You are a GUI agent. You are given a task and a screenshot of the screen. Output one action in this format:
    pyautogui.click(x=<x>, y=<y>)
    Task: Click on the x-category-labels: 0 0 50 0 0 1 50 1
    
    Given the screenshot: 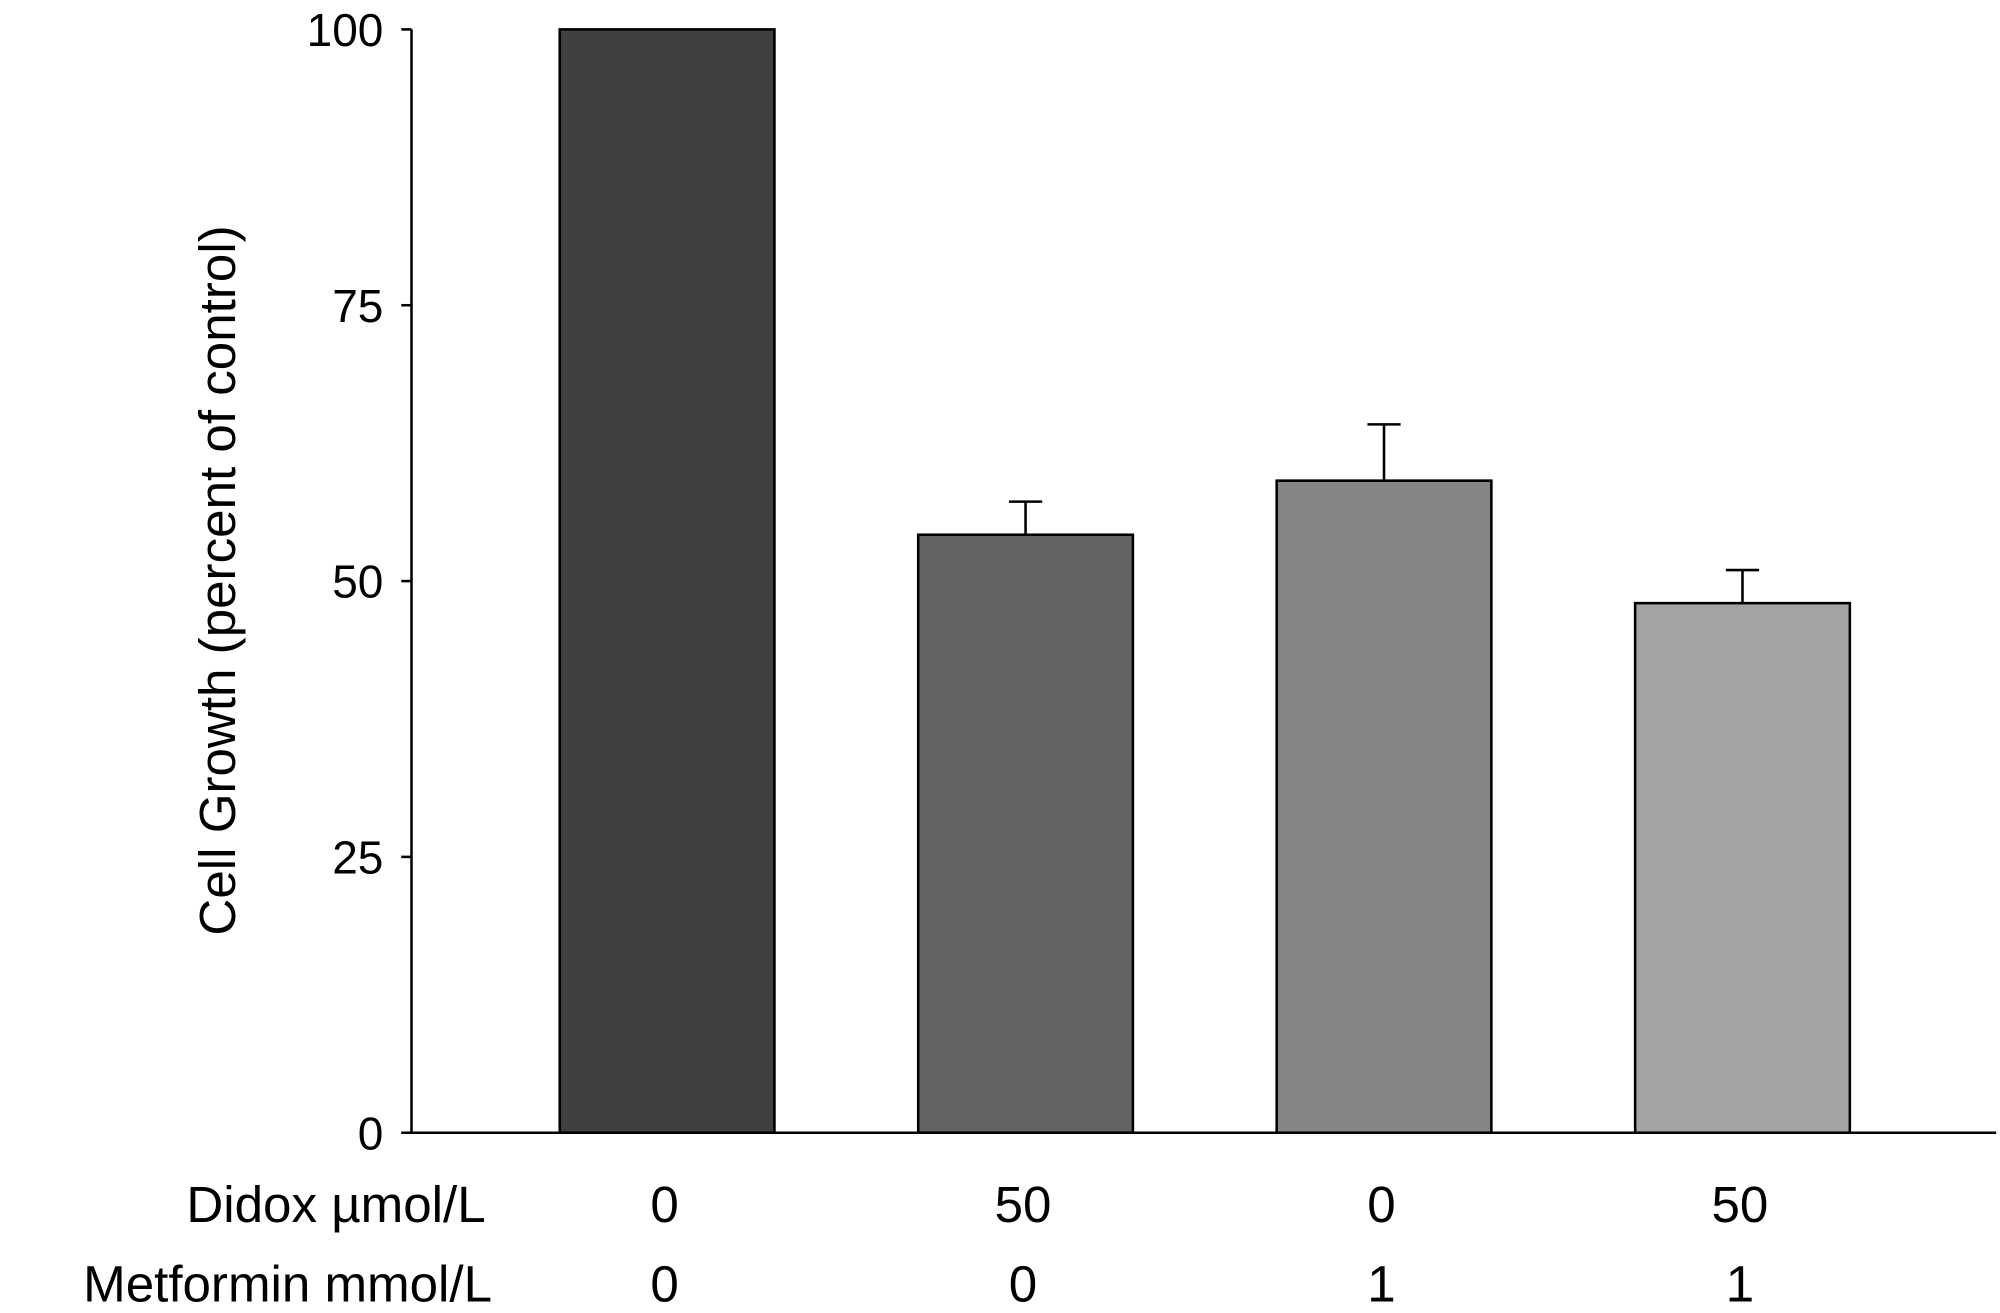 What is the action you would take?
    pyautogui.click(x=1209, y=1244)
    